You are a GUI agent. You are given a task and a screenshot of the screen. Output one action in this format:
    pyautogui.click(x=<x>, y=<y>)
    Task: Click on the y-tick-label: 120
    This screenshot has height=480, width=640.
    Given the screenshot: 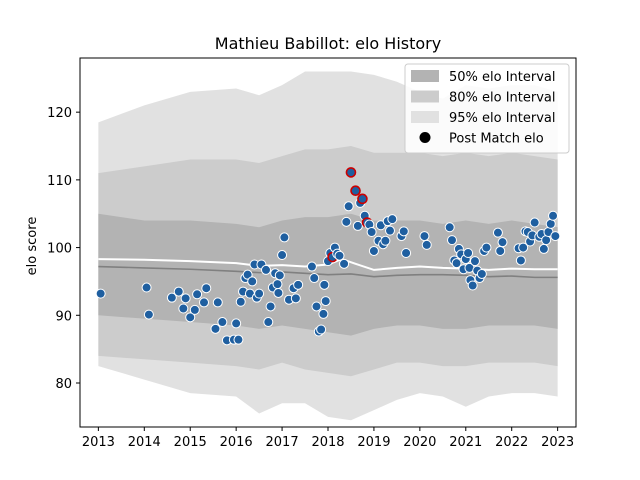 What is the action you would take?
    pyautogui.click(x=59, y=113)
    